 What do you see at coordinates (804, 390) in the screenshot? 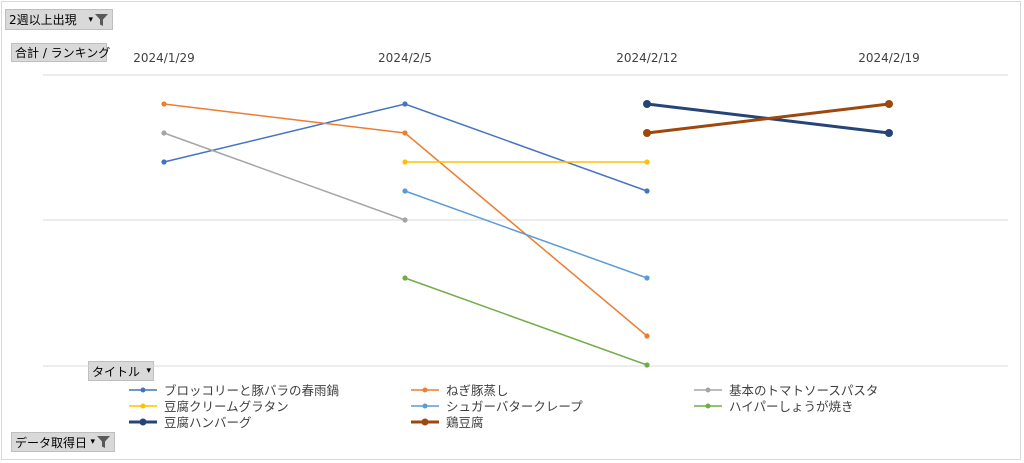
I see `legend-label: 基本のトマトソースパスタ` at bounding box center [804, 390].